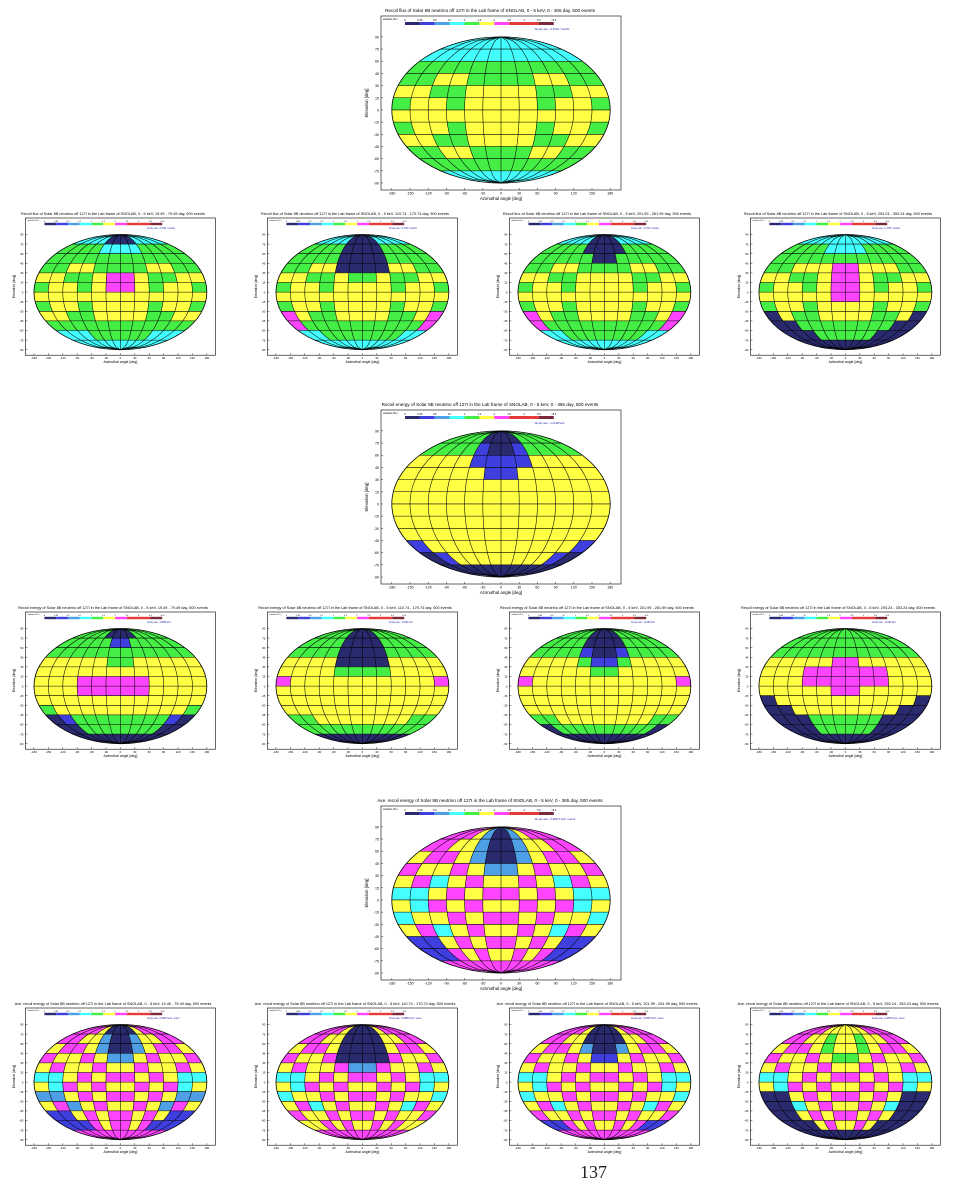 This screenshot has width=955, height=1202. Describe the element at coordinates (135, 1148) in the screenshot. I see `x-tick-label: 30` at that location.